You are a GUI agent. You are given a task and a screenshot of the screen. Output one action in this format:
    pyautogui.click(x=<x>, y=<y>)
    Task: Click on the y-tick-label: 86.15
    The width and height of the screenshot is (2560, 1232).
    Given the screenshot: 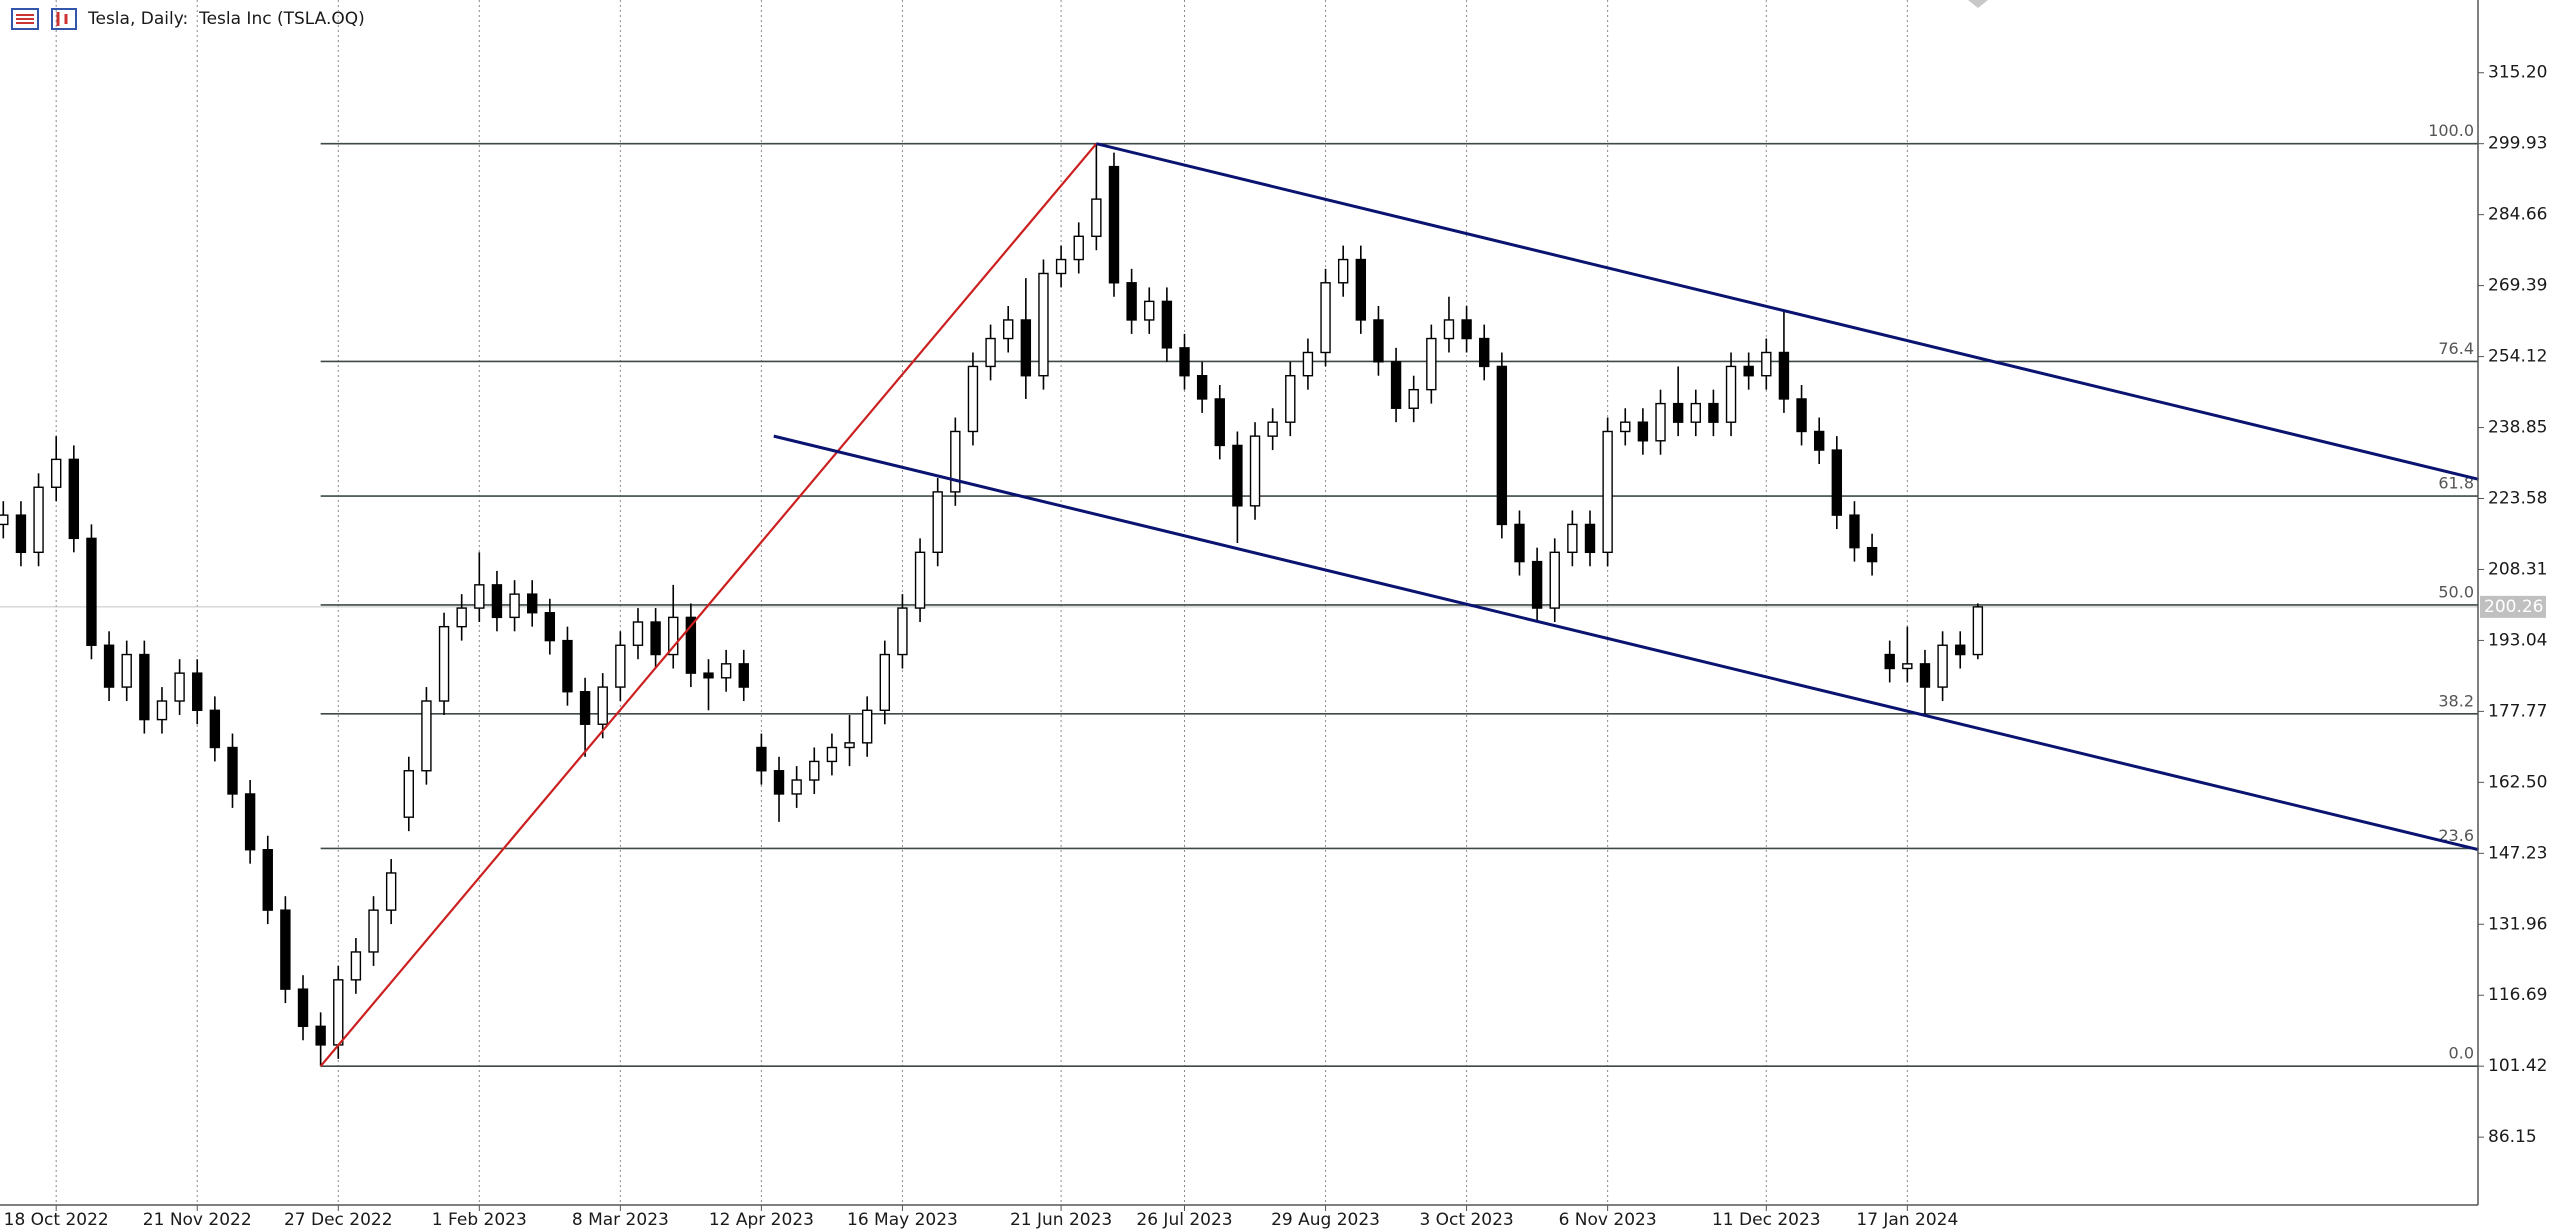 What is the action you would take?
    pyautogui.click(x=2512, y=1137)
    